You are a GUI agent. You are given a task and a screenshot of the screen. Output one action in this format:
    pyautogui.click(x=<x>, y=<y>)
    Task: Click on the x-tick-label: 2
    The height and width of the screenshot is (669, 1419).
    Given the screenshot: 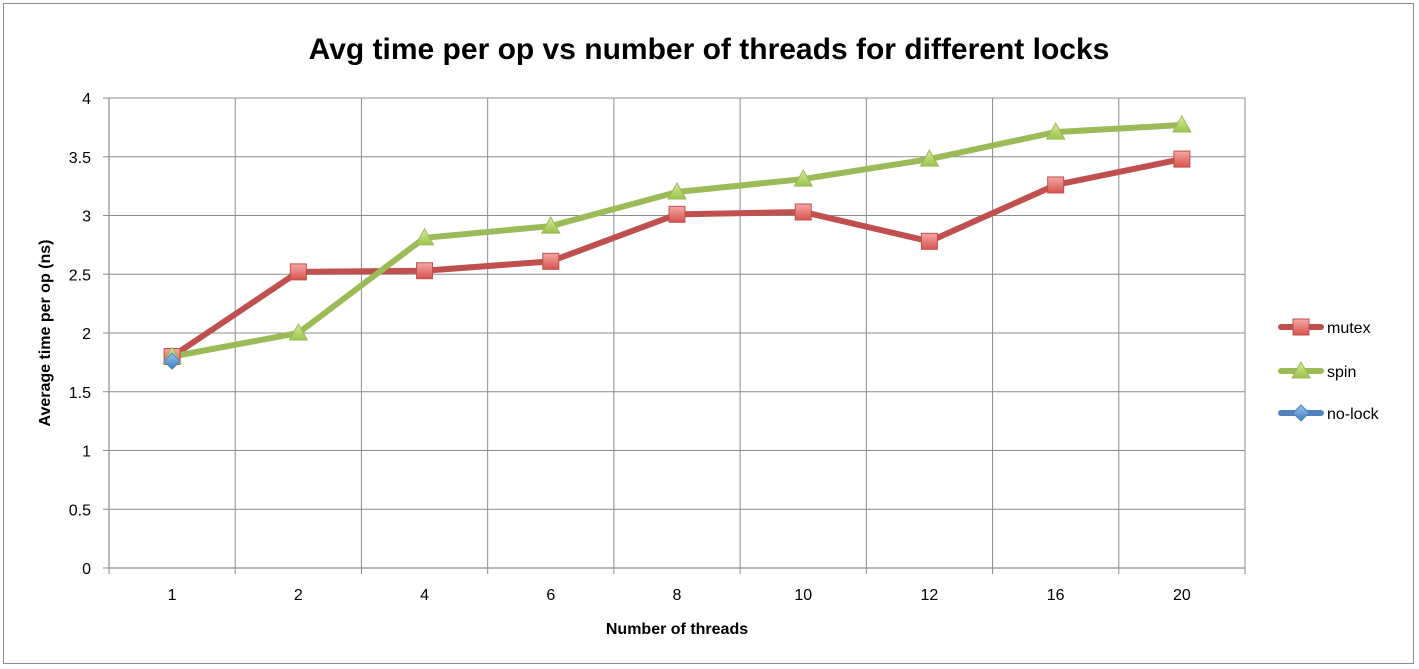 What is the action you would take?
    pyautogui.click(x=298, y=595)
    